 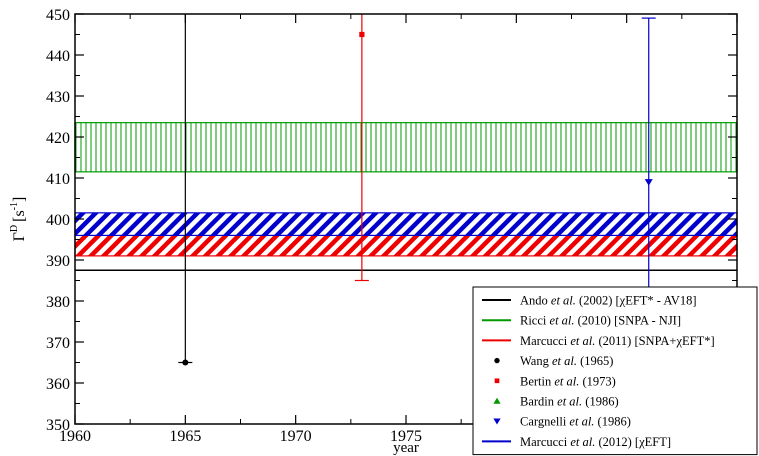 I want to click on y-axis-label-unit-close: ], so click(x=19, y=199).